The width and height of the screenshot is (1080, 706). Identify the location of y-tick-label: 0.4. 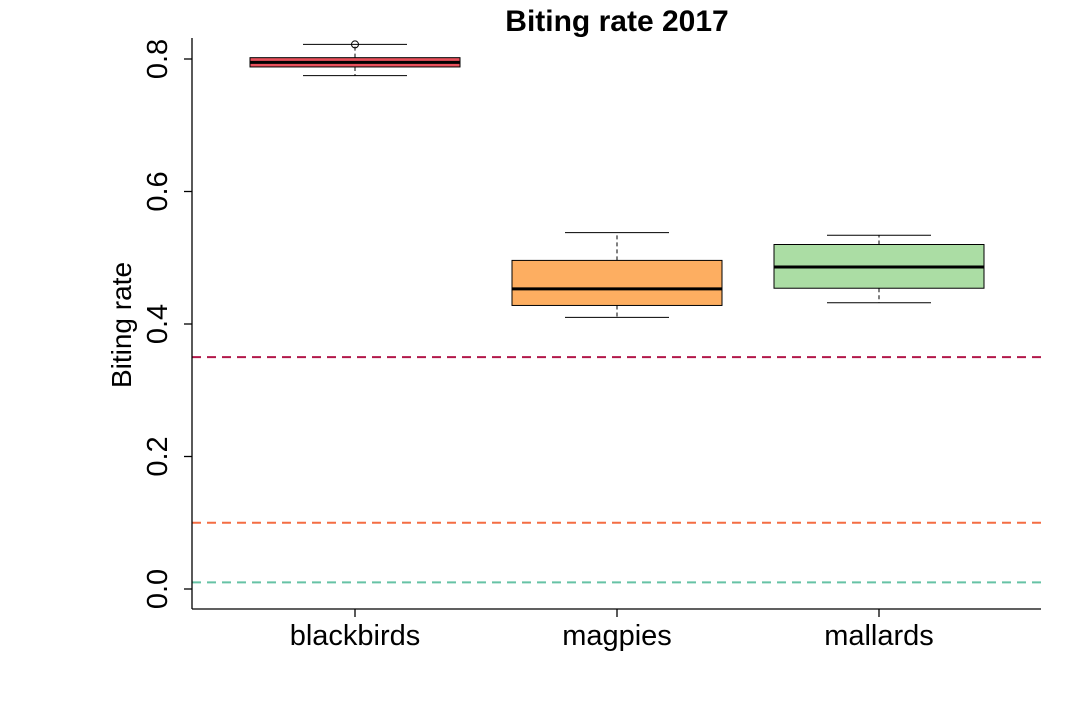
(158, 324).